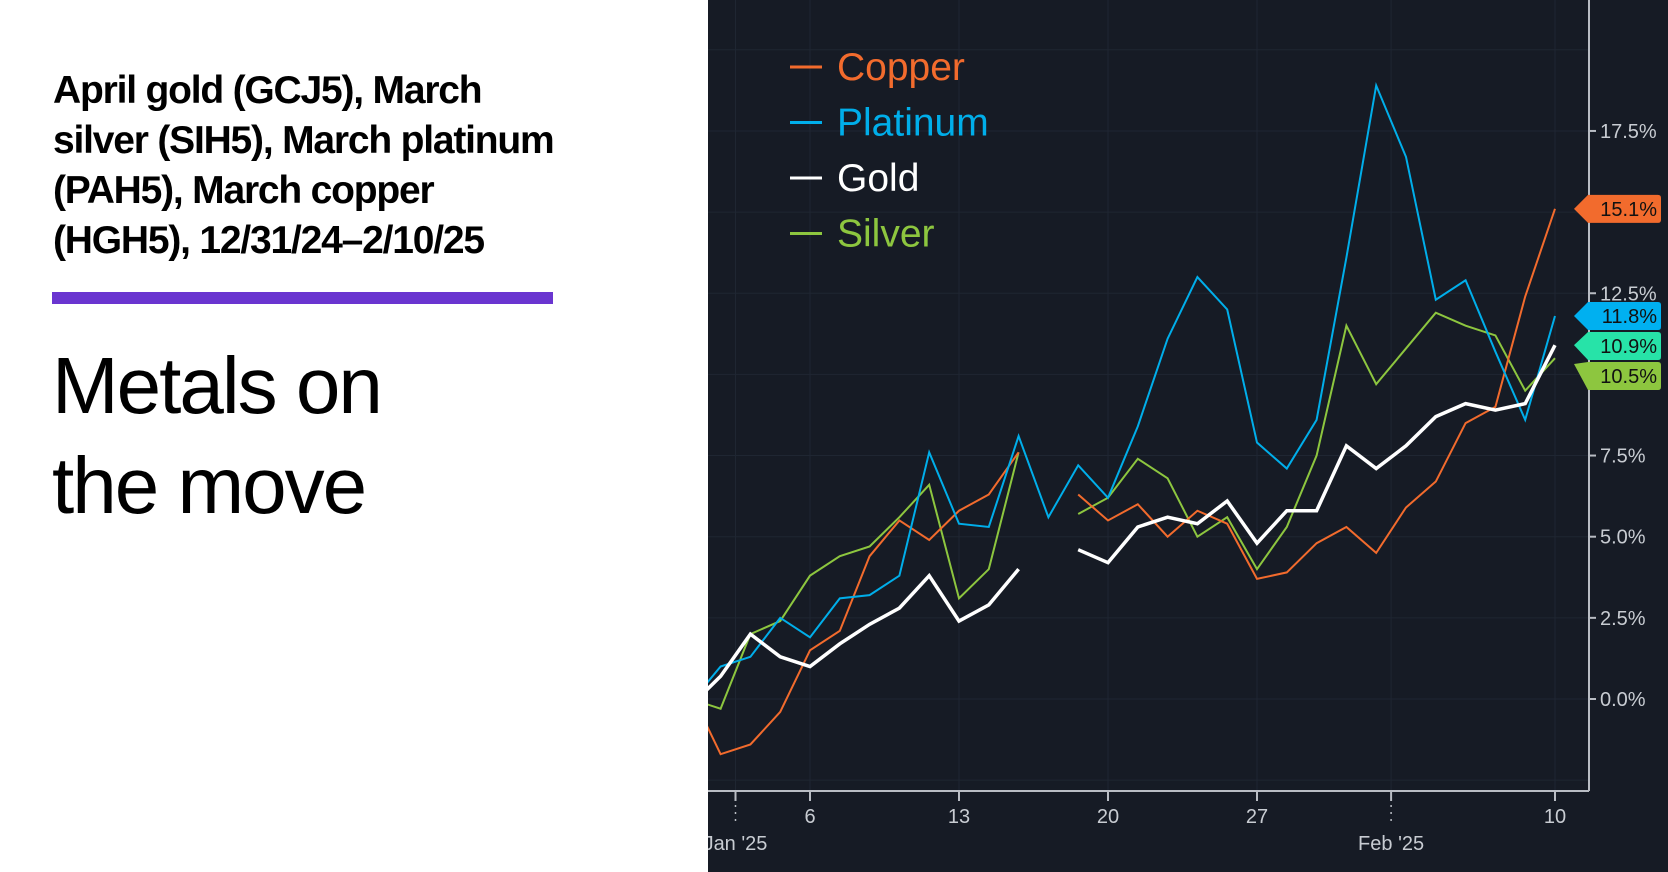 The height and width of the screenshot is (872, 1668). I want to click on value-tag-gold: 10.9%, so click(1617, 345).